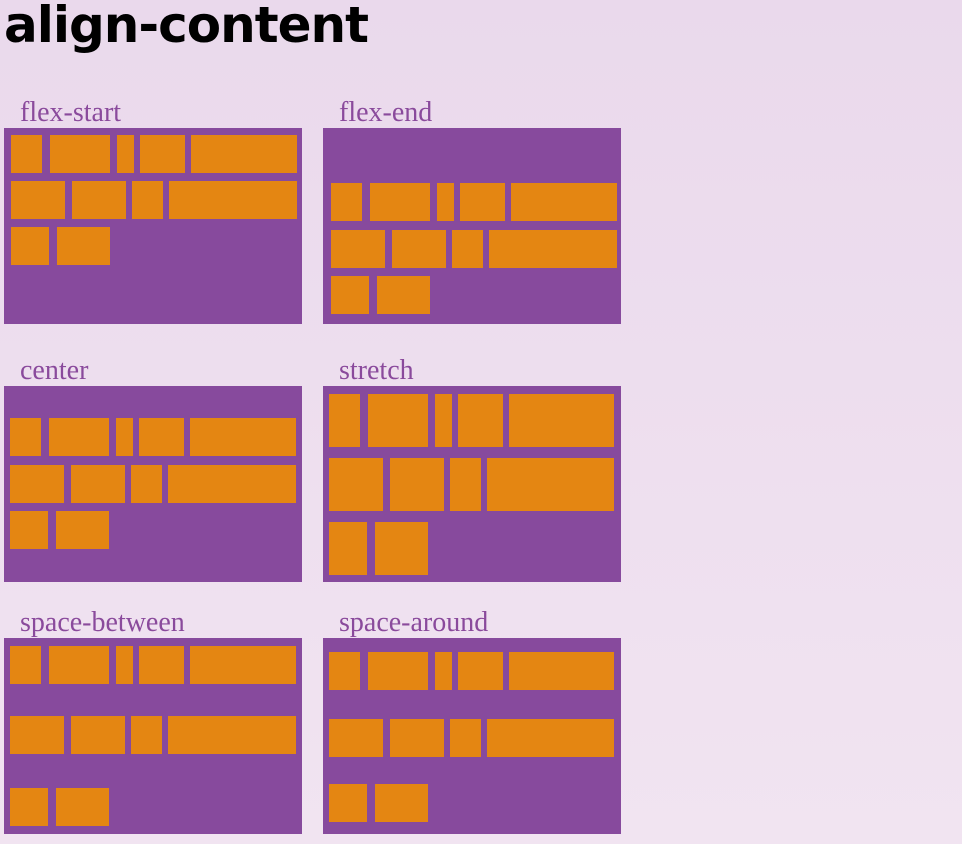  I want to click on demo-label: space-around, so click(414, 622).